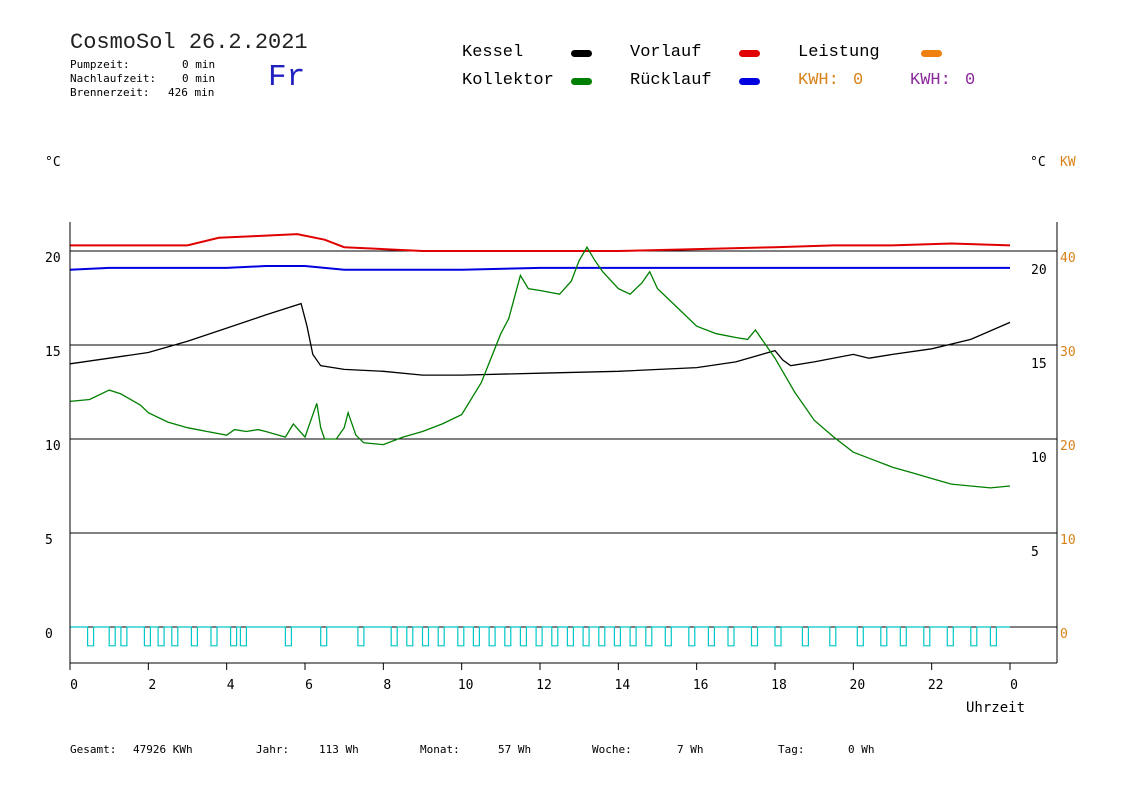 The image size is (1148, 812). I want to click on legend-leistung-label: Leistung, so click(839, 52).